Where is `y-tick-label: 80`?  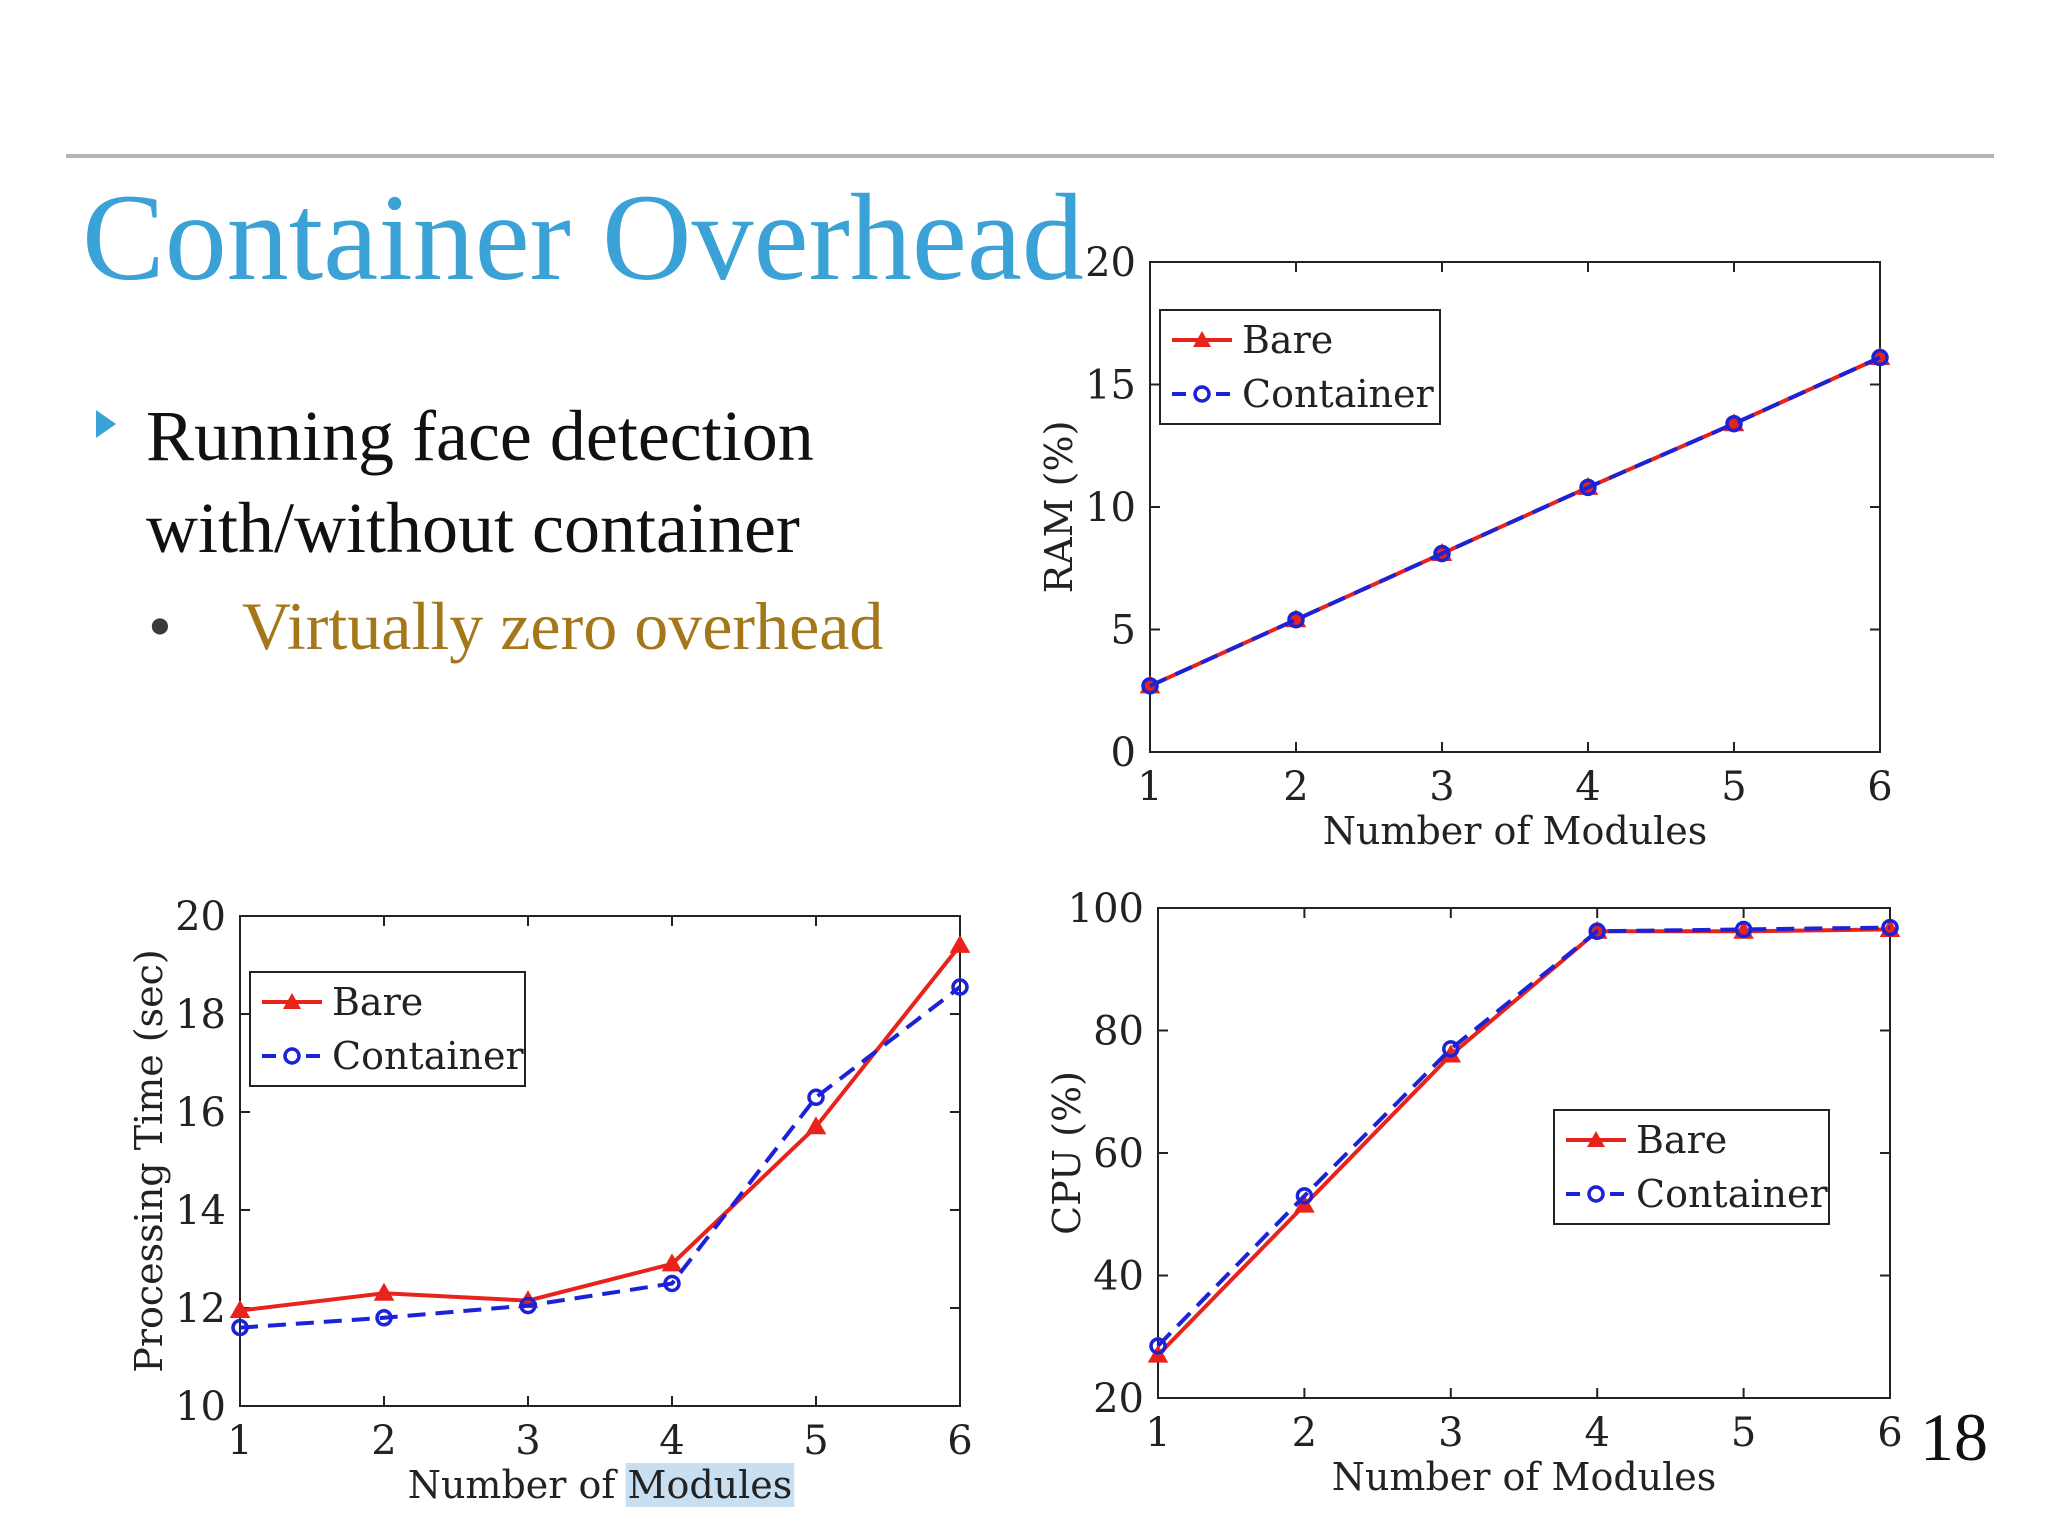 y-tick-label: 80 is located at coordinates (1118, 1032).